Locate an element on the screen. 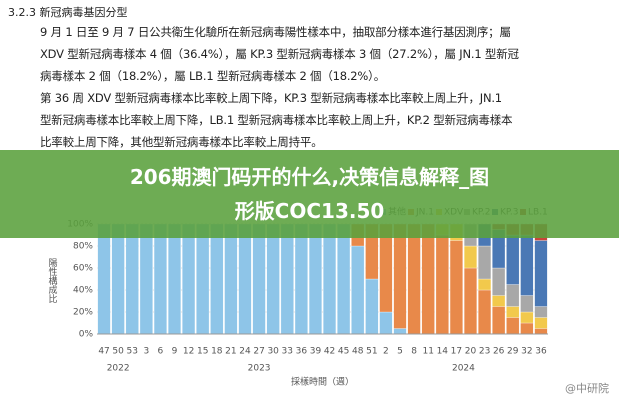  x-tick-label: 6 is located at coordinates (161, 352).